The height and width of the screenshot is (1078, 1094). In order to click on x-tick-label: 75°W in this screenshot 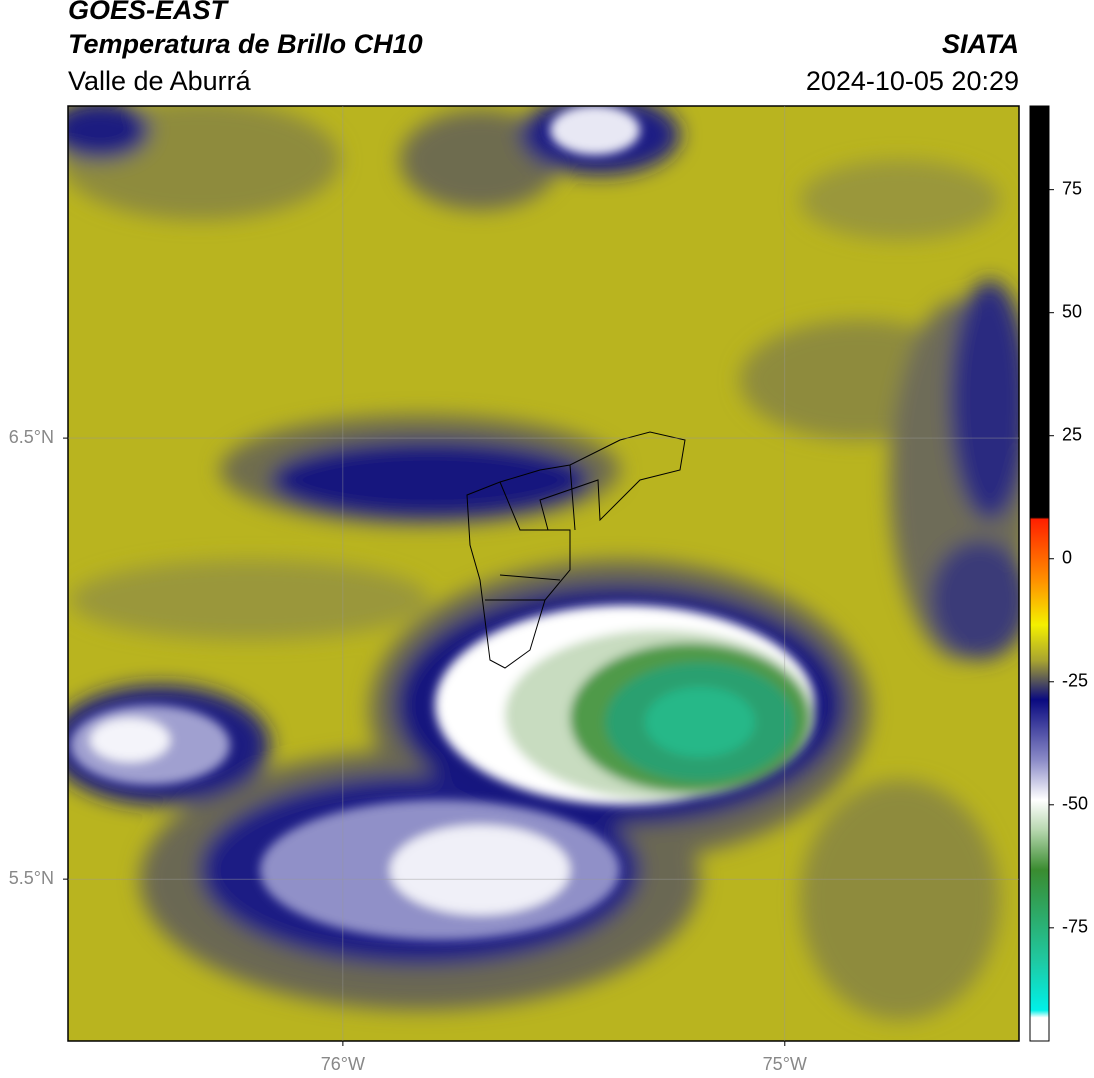, I will do `click(785, 1064)`.